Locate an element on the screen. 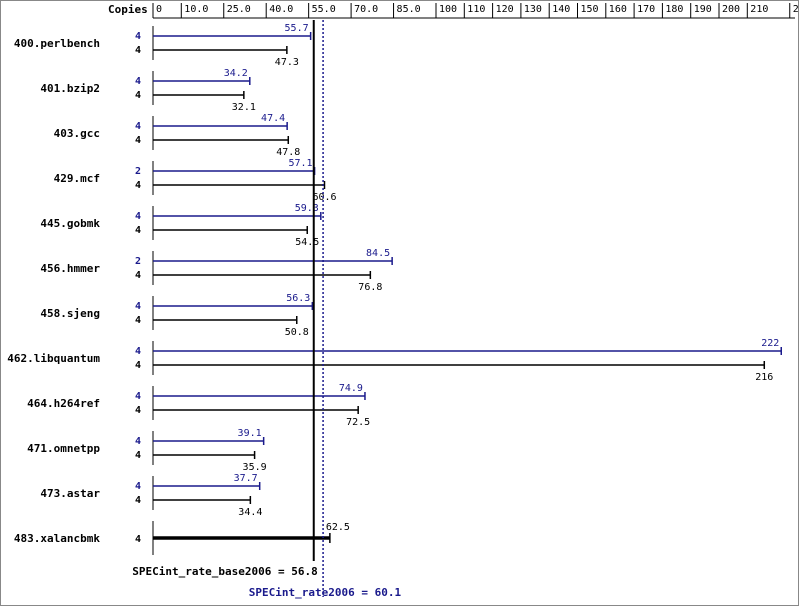 This screenshot has height=606, width=799. copies-header: Copies is located at coordinates (128, 9).